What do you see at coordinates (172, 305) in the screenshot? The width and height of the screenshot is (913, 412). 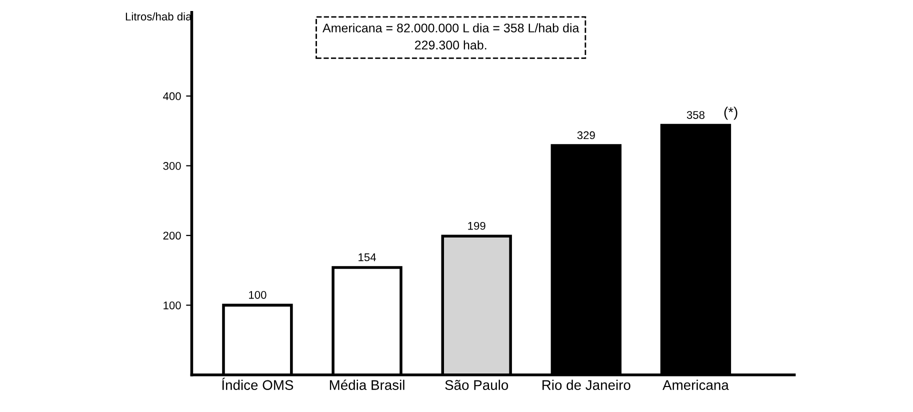 I see `y-tick-label: 100` at bounding box center [172, 305].